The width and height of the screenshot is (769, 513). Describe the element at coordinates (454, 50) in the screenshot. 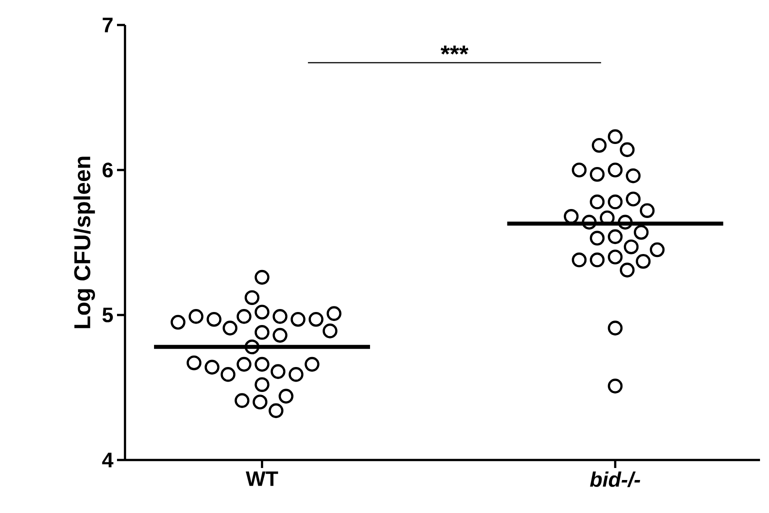

I see `annotation: ***` at that location.